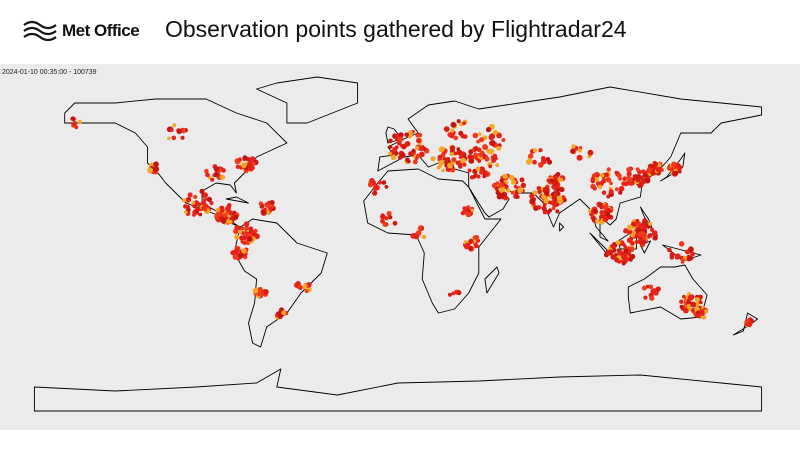  Describe the element at coordinates (40, 31) in the screenshot. I see `logo-icon` at that location.